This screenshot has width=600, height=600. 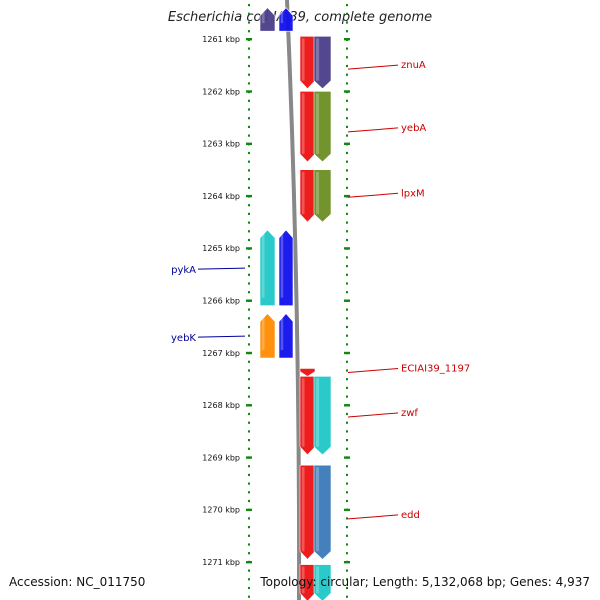 I want to click on tick-label: 1263 kbp, so click(x=221, y=144).